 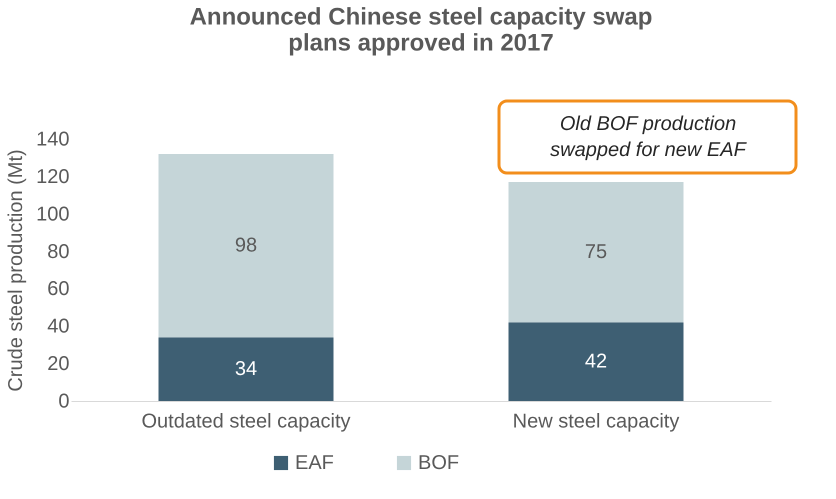 I want to click on y-axis-title: Crude steel production (Mt), so click(x=16, y=270).